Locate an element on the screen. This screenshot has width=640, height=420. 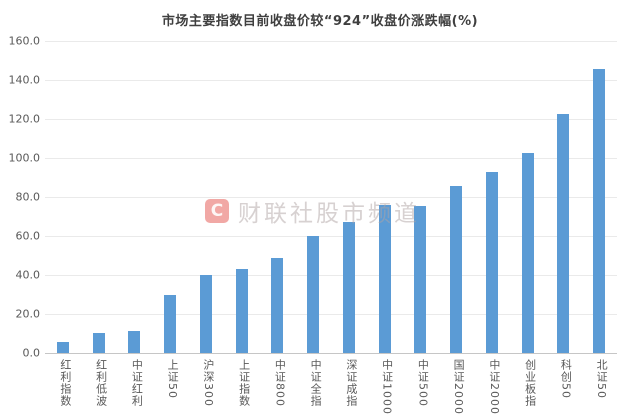
x-tick-label: 深证成指 is located at coordinates (351, 383).